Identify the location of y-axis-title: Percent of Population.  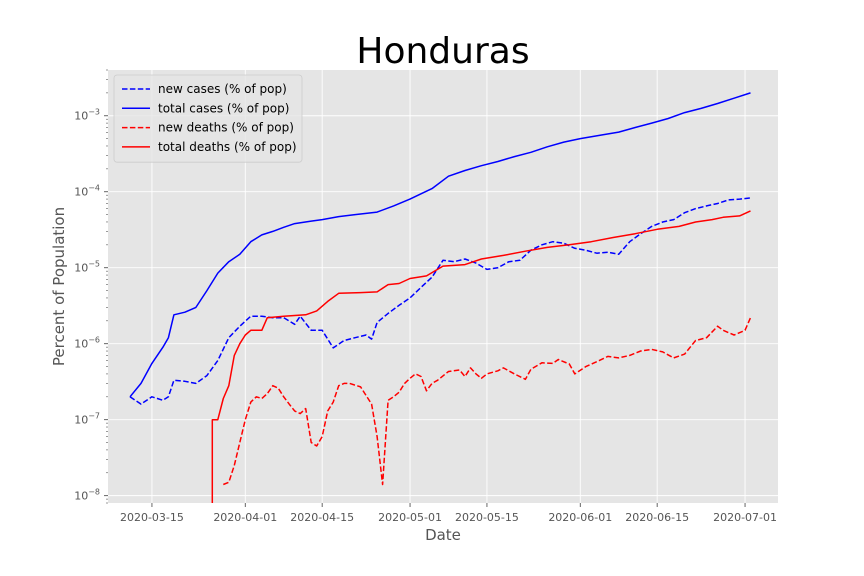
(59, 286).